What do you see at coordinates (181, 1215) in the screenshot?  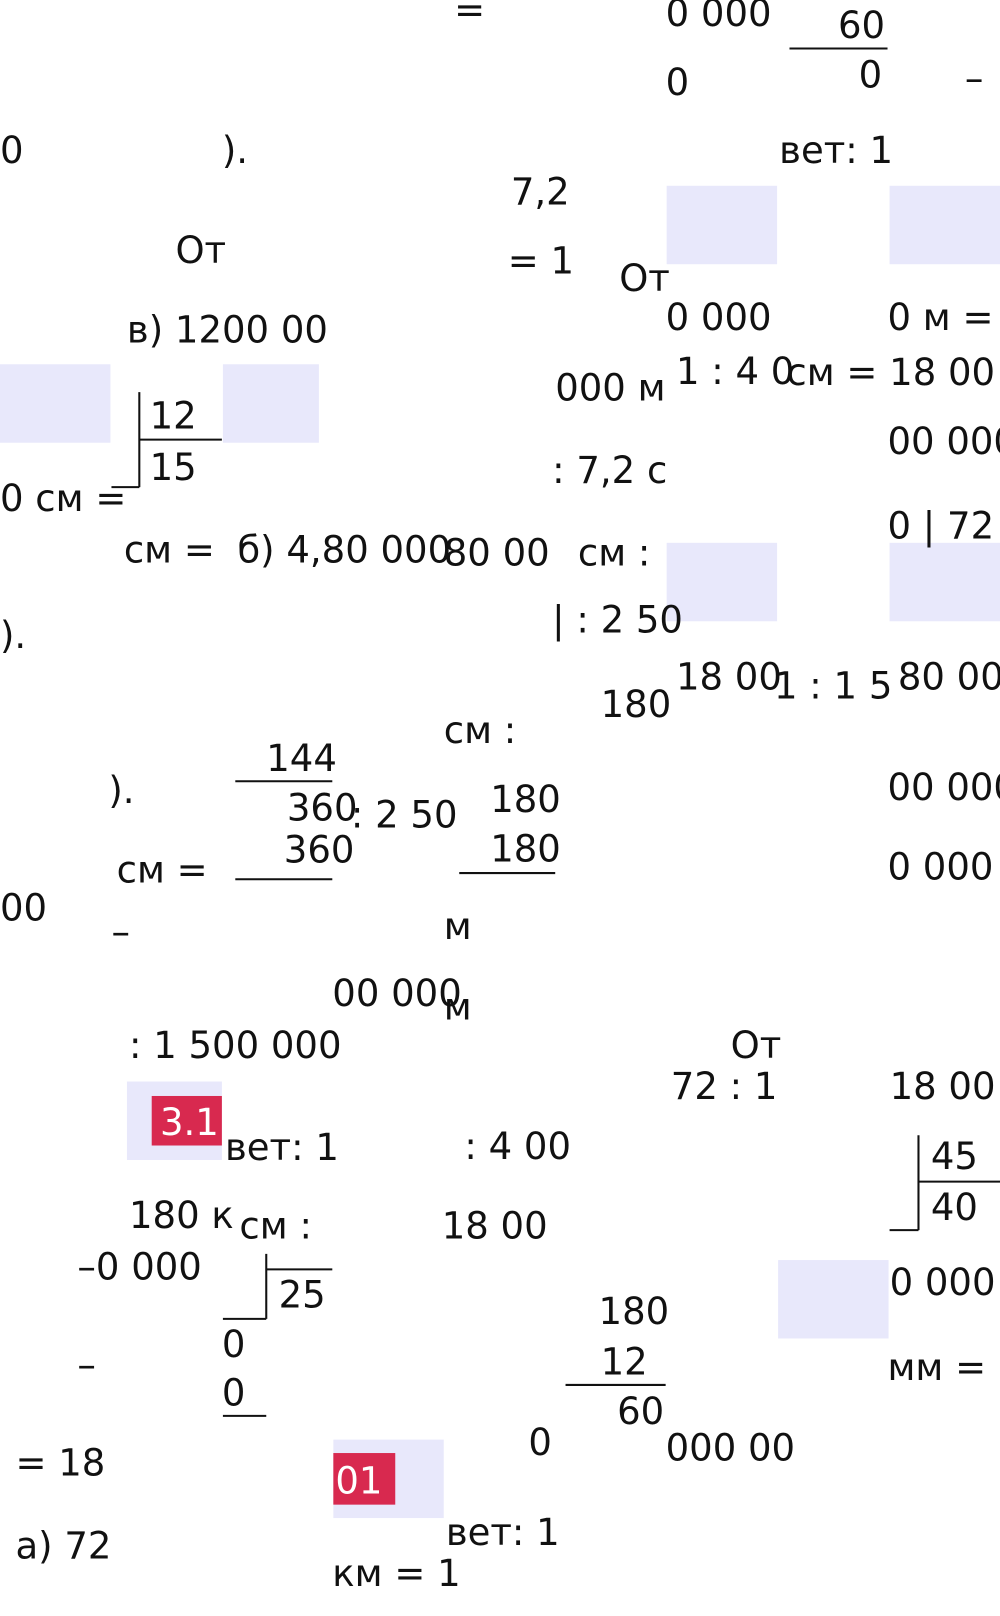 I see `tile-text: 180 к` at bounding box center [181, 1215].